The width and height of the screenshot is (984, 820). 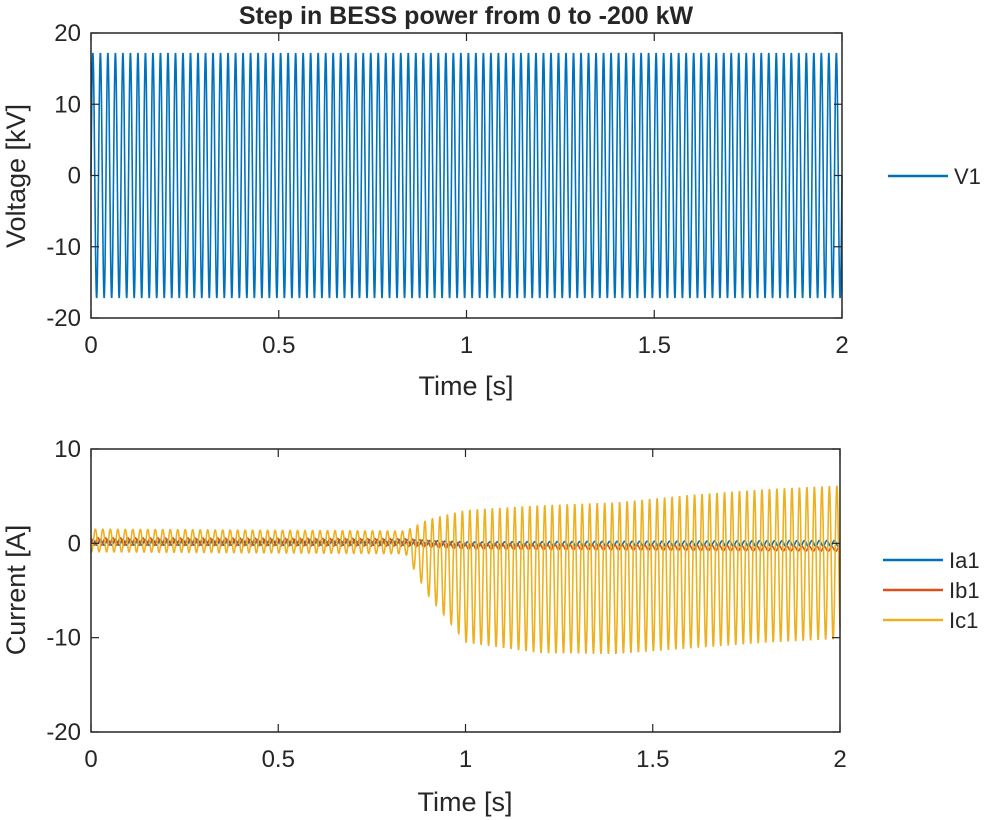 What do you see at coordinates (16, 590) in the screenshot?
I see `y-axis-label: Current [A]` at bounding box center [16, 590].